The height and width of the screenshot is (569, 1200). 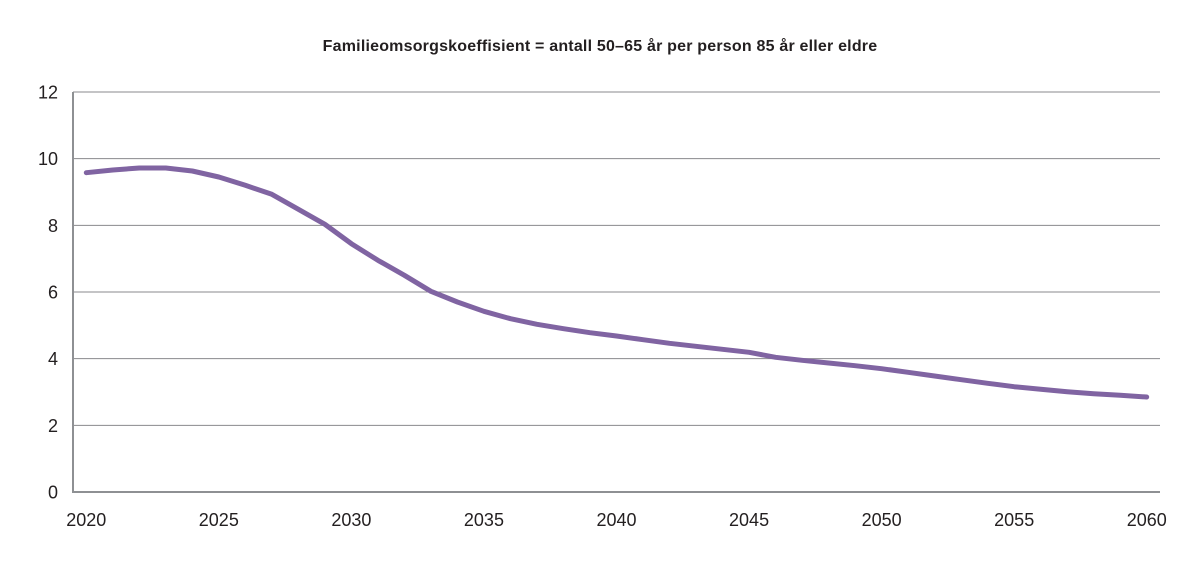 I want to click on y-axis-tick-label: 0, so click(x=53, y=493).